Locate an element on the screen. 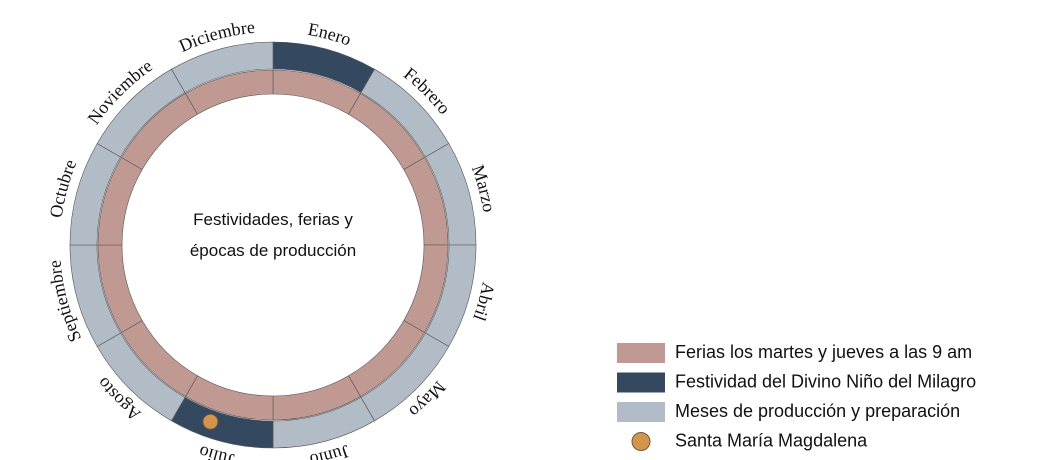 This screenshot has height=460, width=1053. legend-marker is located at coordinates (641, 441).